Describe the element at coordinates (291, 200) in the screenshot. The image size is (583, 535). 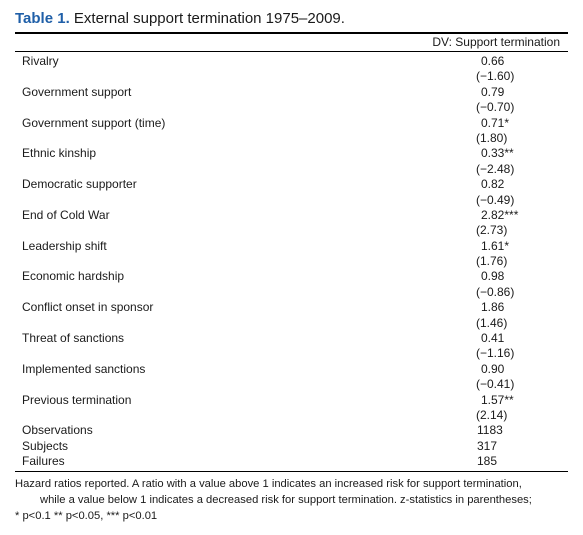
I see `table-row-zstat: (−0.49)` at that location.